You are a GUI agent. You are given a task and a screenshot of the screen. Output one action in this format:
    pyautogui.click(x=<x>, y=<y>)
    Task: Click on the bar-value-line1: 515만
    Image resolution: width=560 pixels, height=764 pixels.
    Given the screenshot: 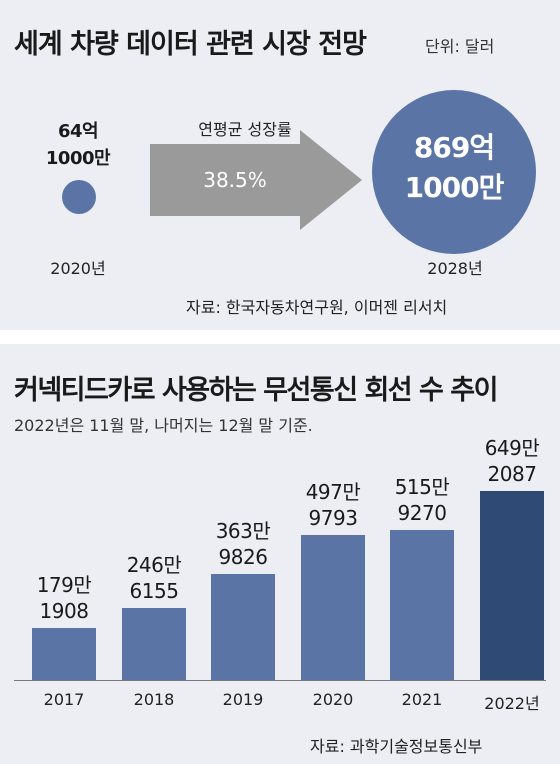 What is the action you would take?
    pyautogui.click(x=422, y=487)
    